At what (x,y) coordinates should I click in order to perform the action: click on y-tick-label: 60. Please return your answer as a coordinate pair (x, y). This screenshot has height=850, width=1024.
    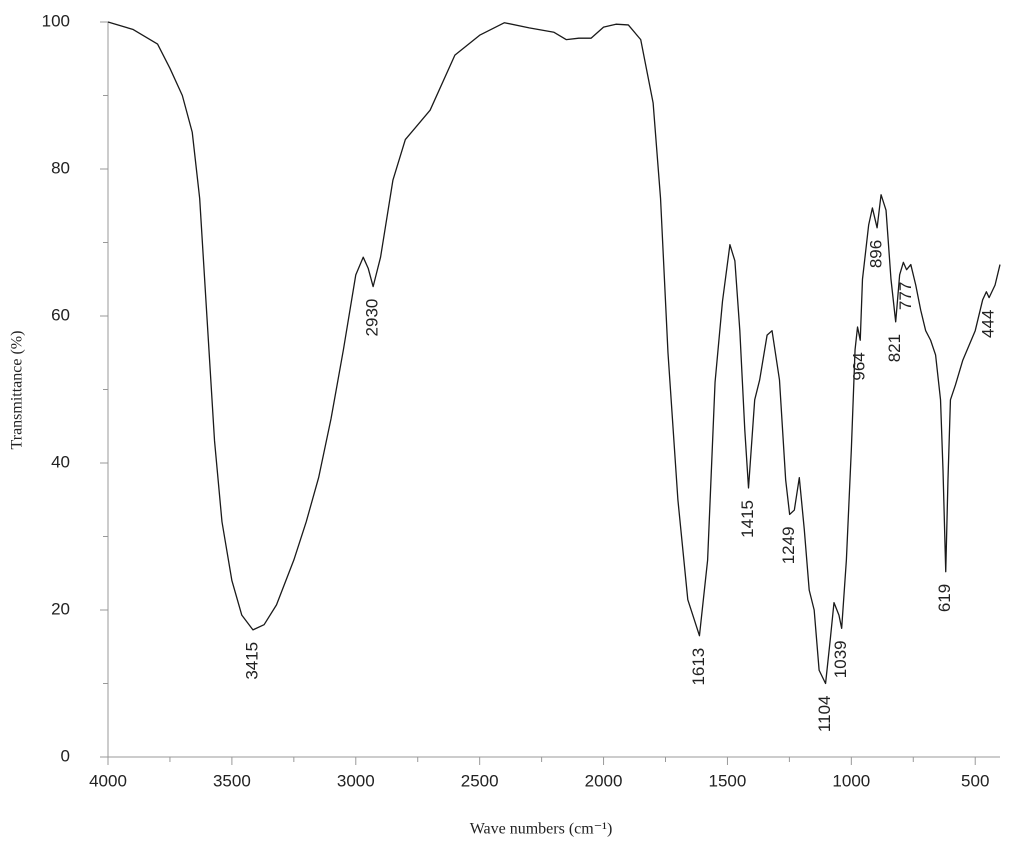
    Looking at the image, I should click on (60, 314).